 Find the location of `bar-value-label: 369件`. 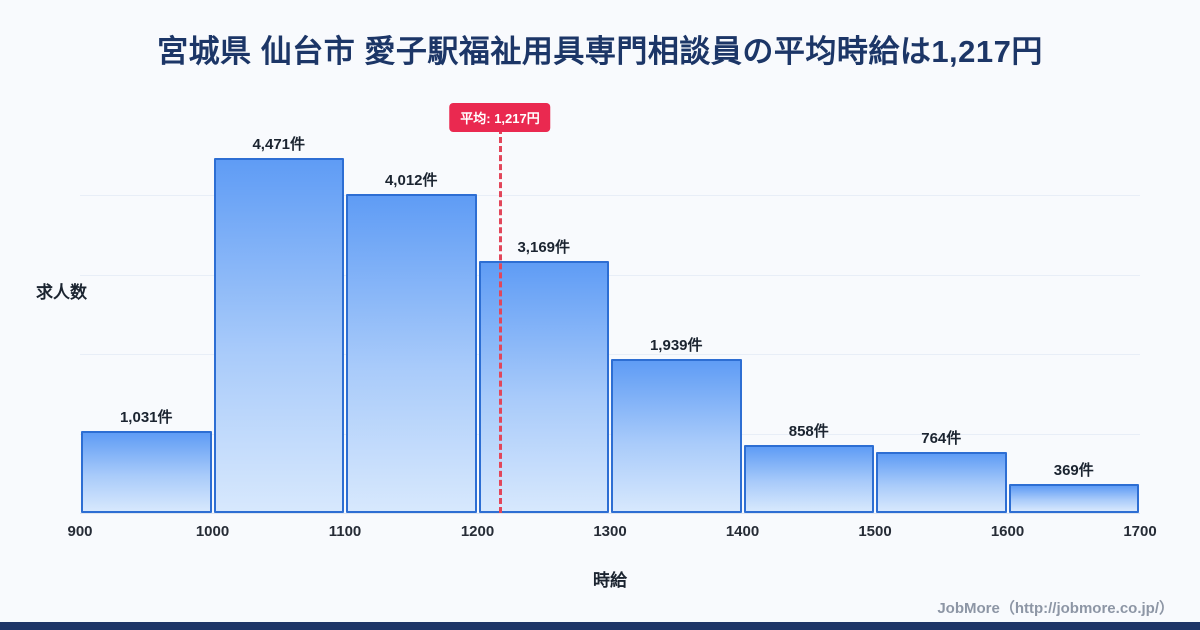

bar-value-label: 369件 is located at coordinates (1073, 470).